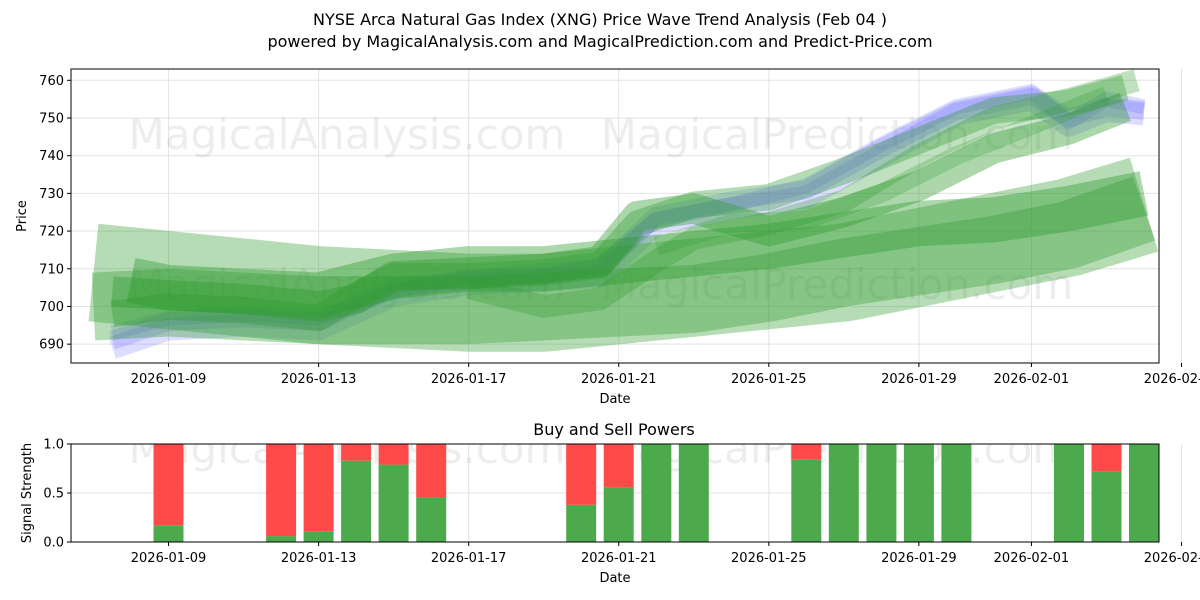 The height and width of the screenshot is (600, 1200). Describe the element at coordinates (51, 232) in the screenshot. I see `price-y-tick-label: 720` at that location.